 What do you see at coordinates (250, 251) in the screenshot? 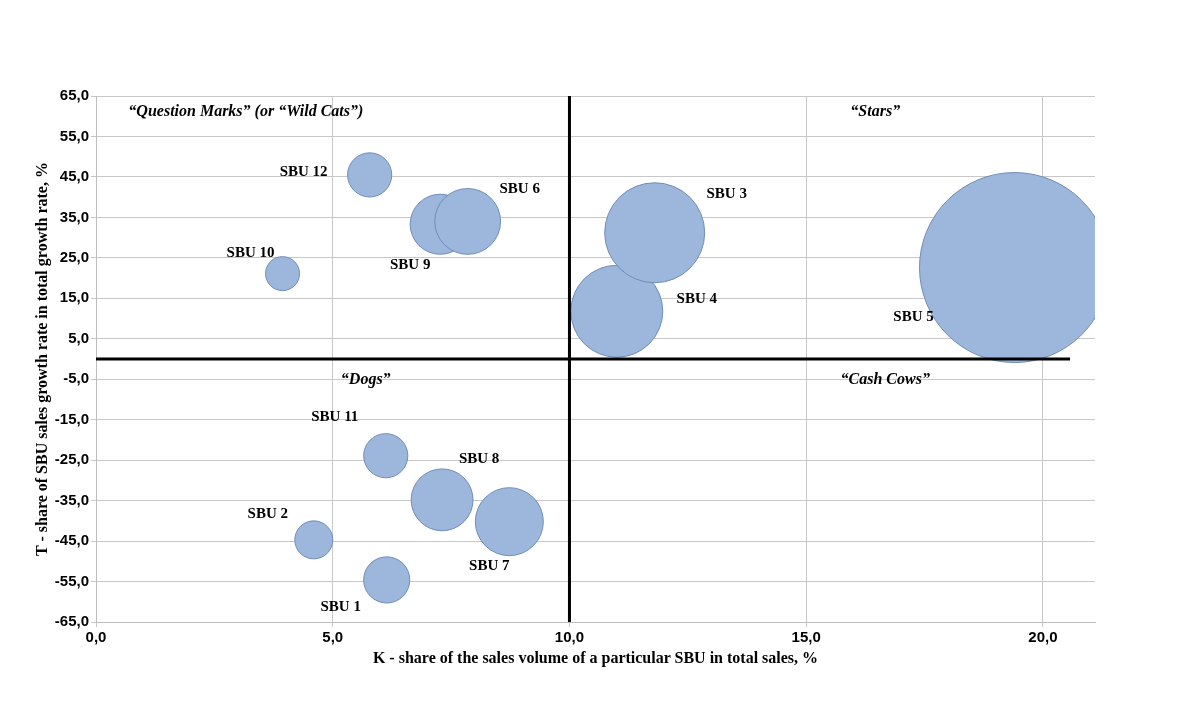
I see `series-label: SBU 10` at bounding box center [250, 251].